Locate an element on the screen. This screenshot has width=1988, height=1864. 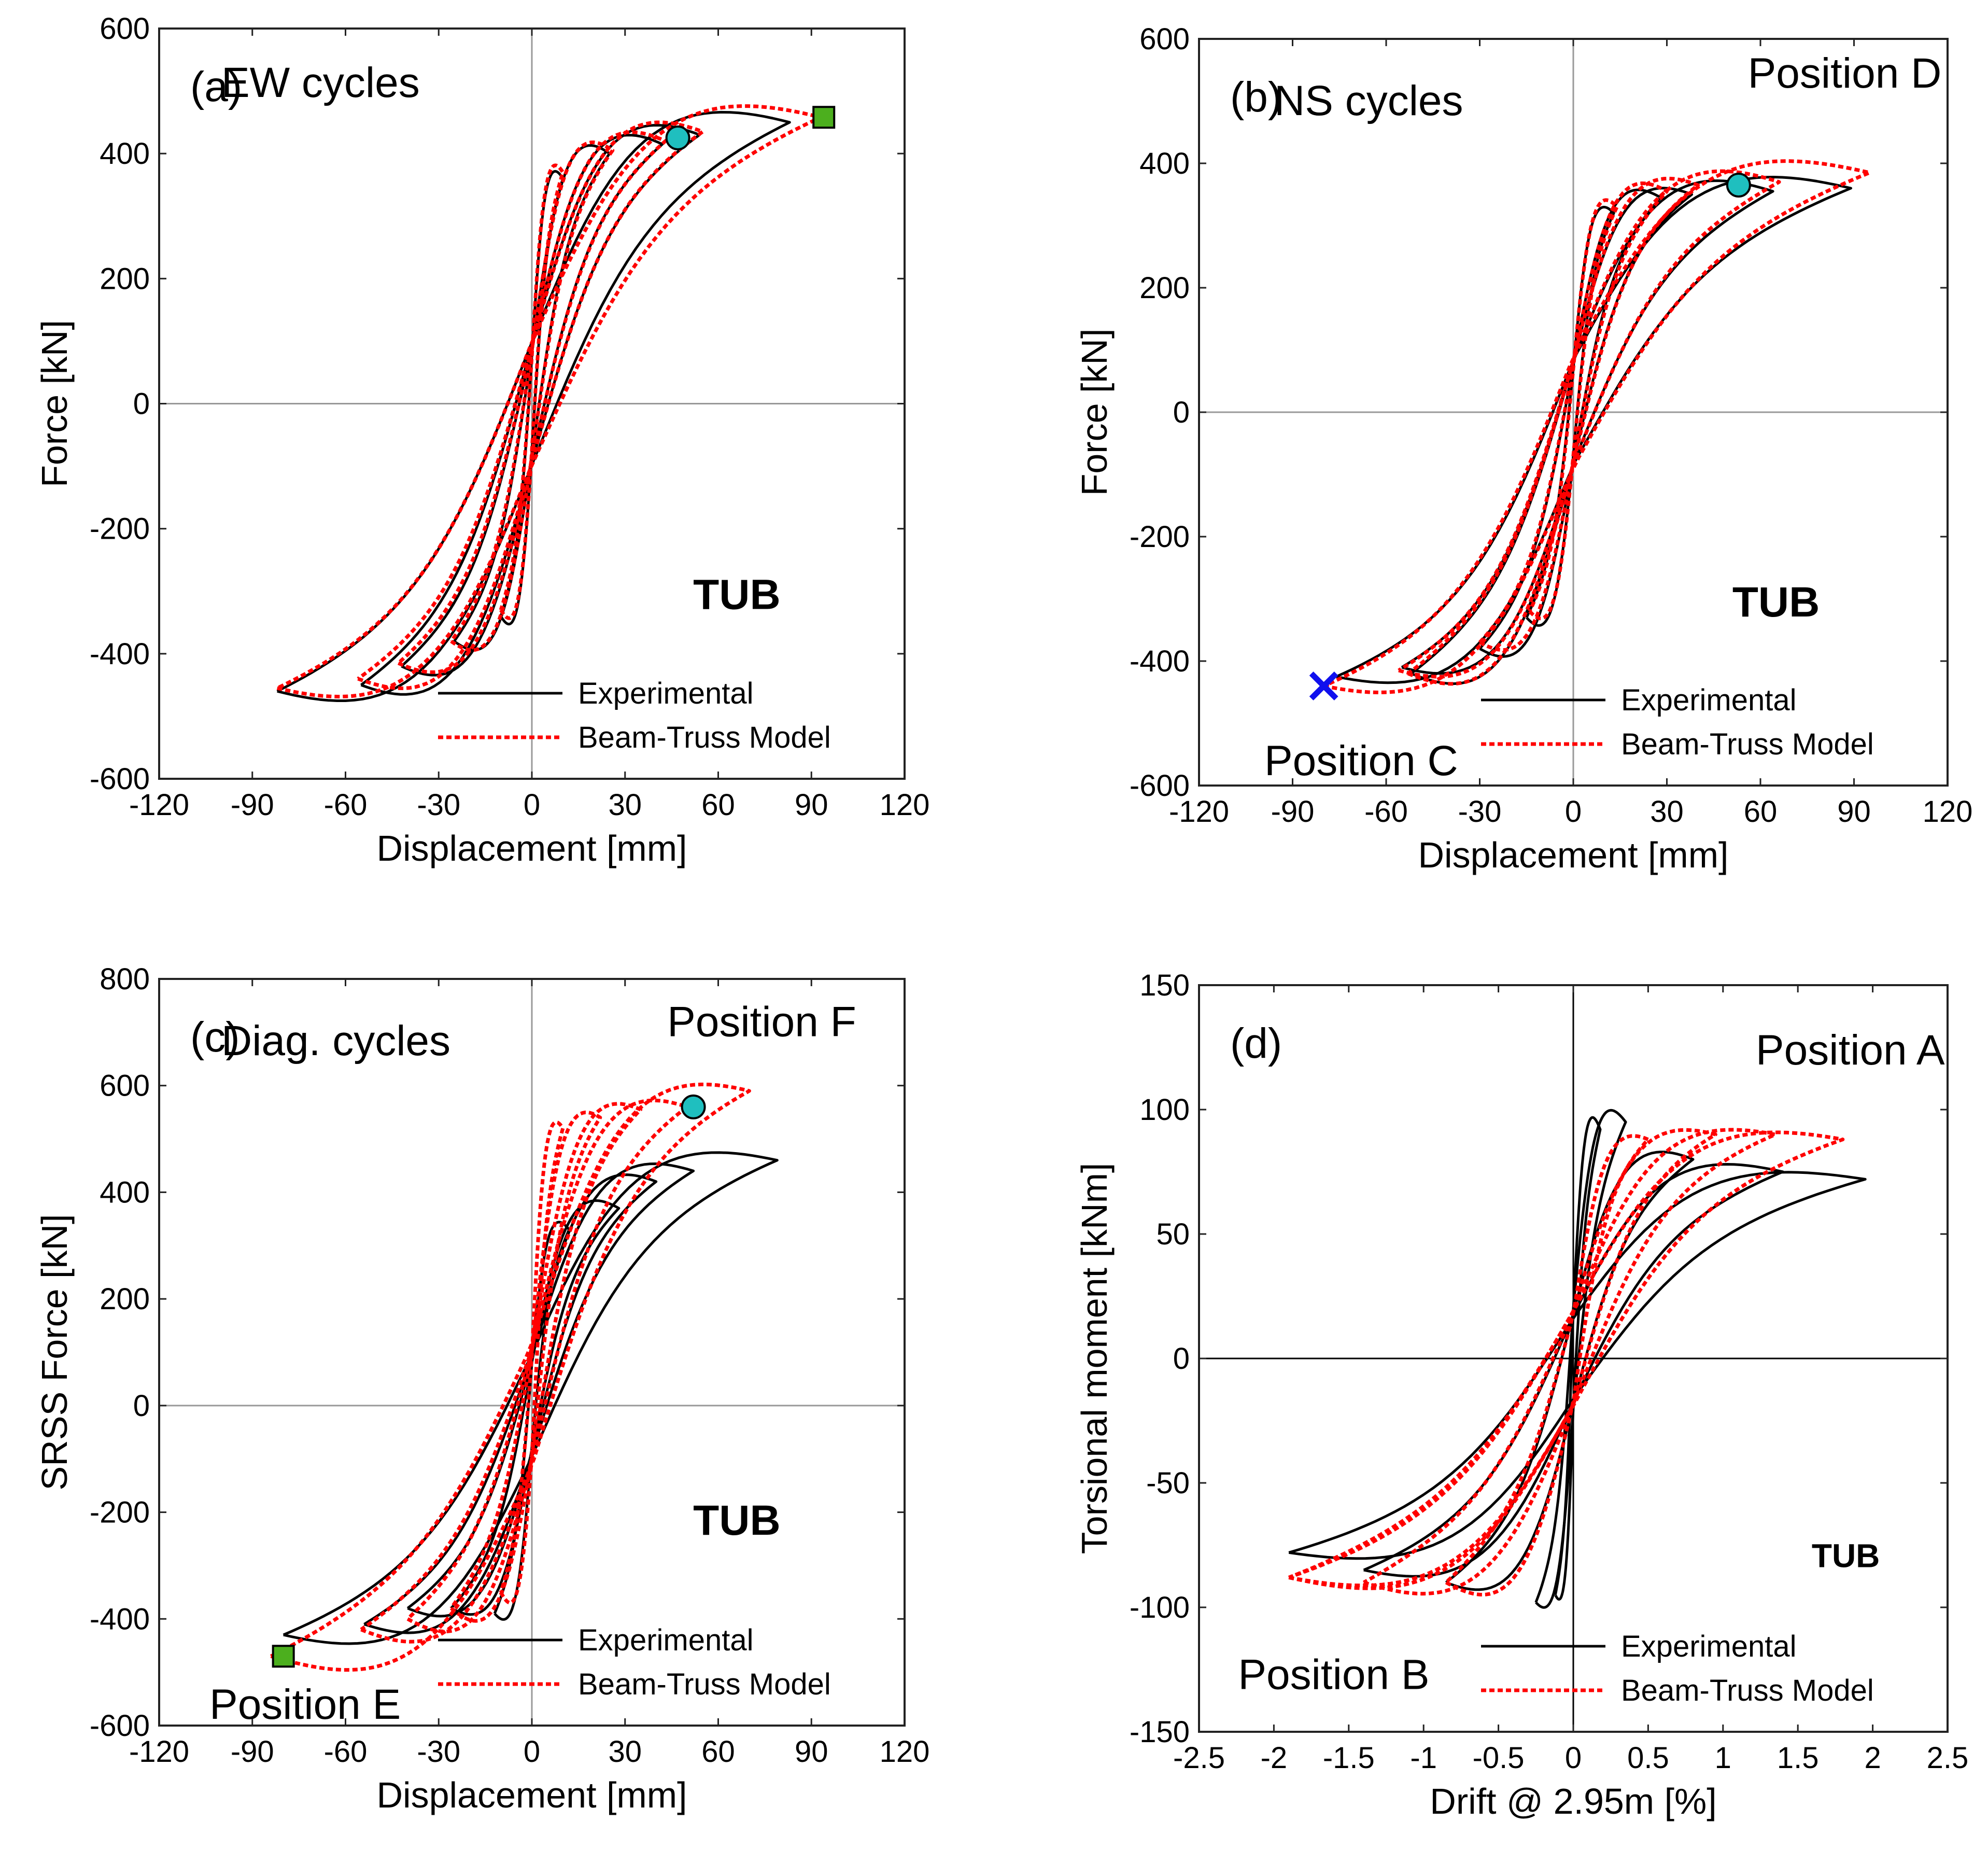
position-label: Position A is located at coordinates (1850, 1050).